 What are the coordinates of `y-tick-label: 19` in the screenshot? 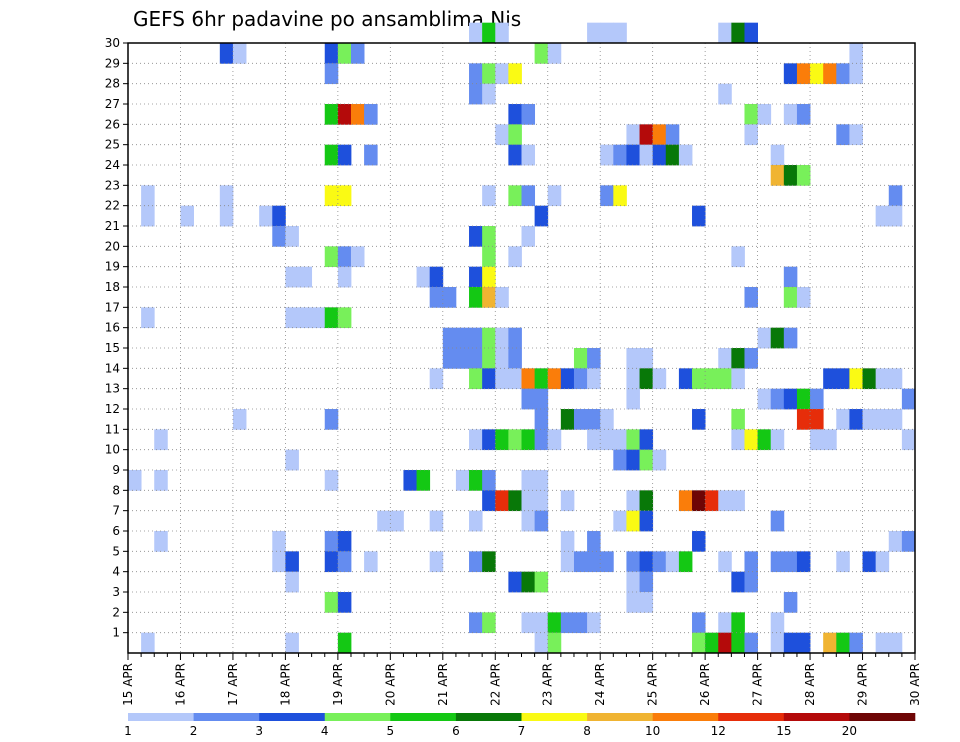 It's located at (112, 267).